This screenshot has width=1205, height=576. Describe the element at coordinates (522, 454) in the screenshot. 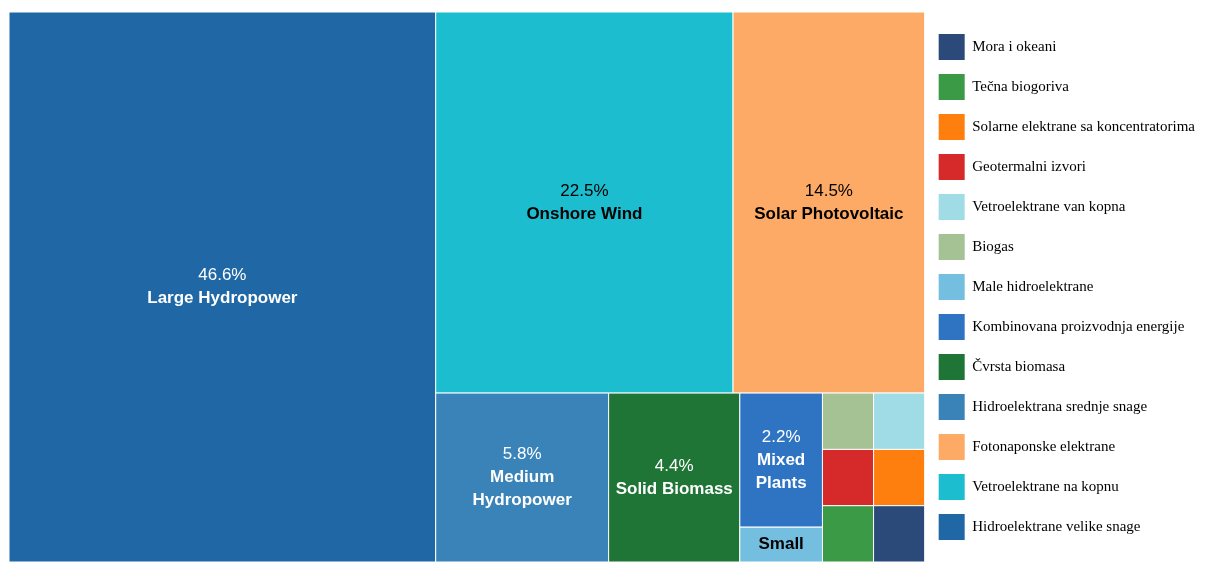

I see `data-label: 5.8%` at that location.